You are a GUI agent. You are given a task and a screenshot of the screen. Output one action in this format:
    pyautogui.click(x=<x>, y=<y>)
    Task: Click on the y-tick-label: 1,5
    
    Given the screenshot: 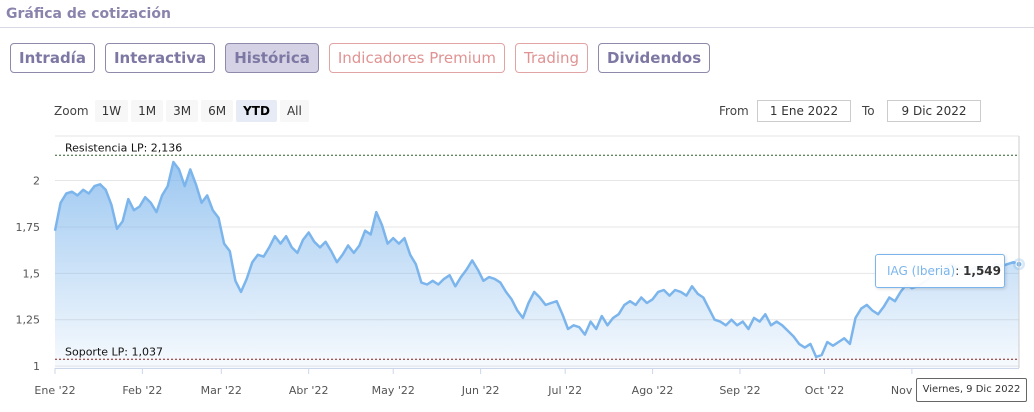 What is the action you would take?
    pyautogui.click(x=32, y=273)
    